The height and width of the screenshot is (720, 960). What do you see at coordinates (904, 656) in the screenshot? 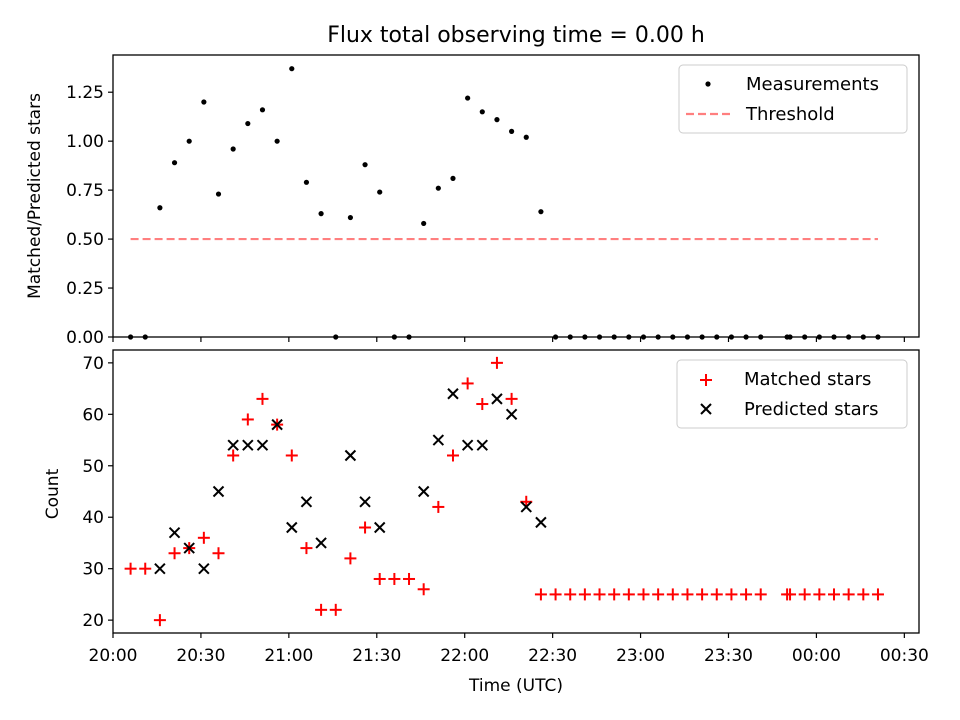
I see `bottom-xtick-label: 00:30` at bounding box center [904, 656].